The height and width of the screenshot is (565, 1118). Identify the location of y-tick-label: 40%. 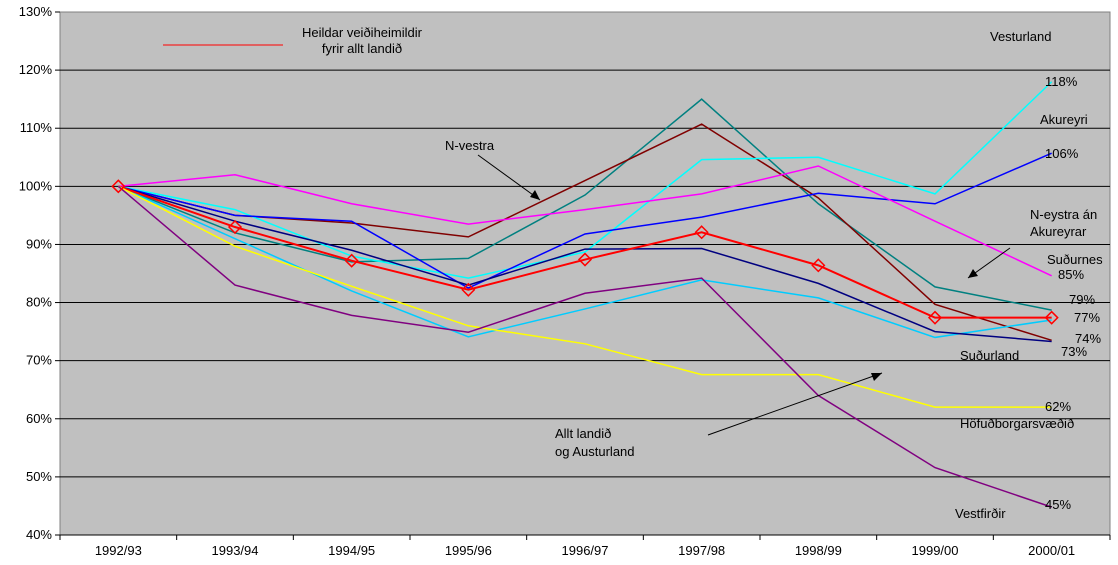
(39, 534).